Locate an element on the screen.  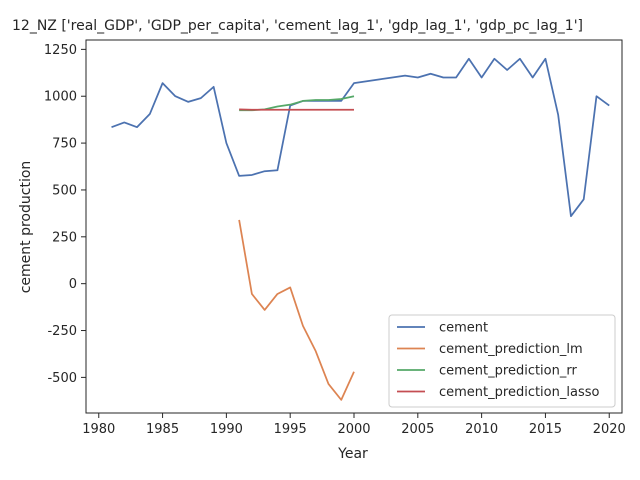
x-tick-label: 1995 is located at coordinates (290, 429).